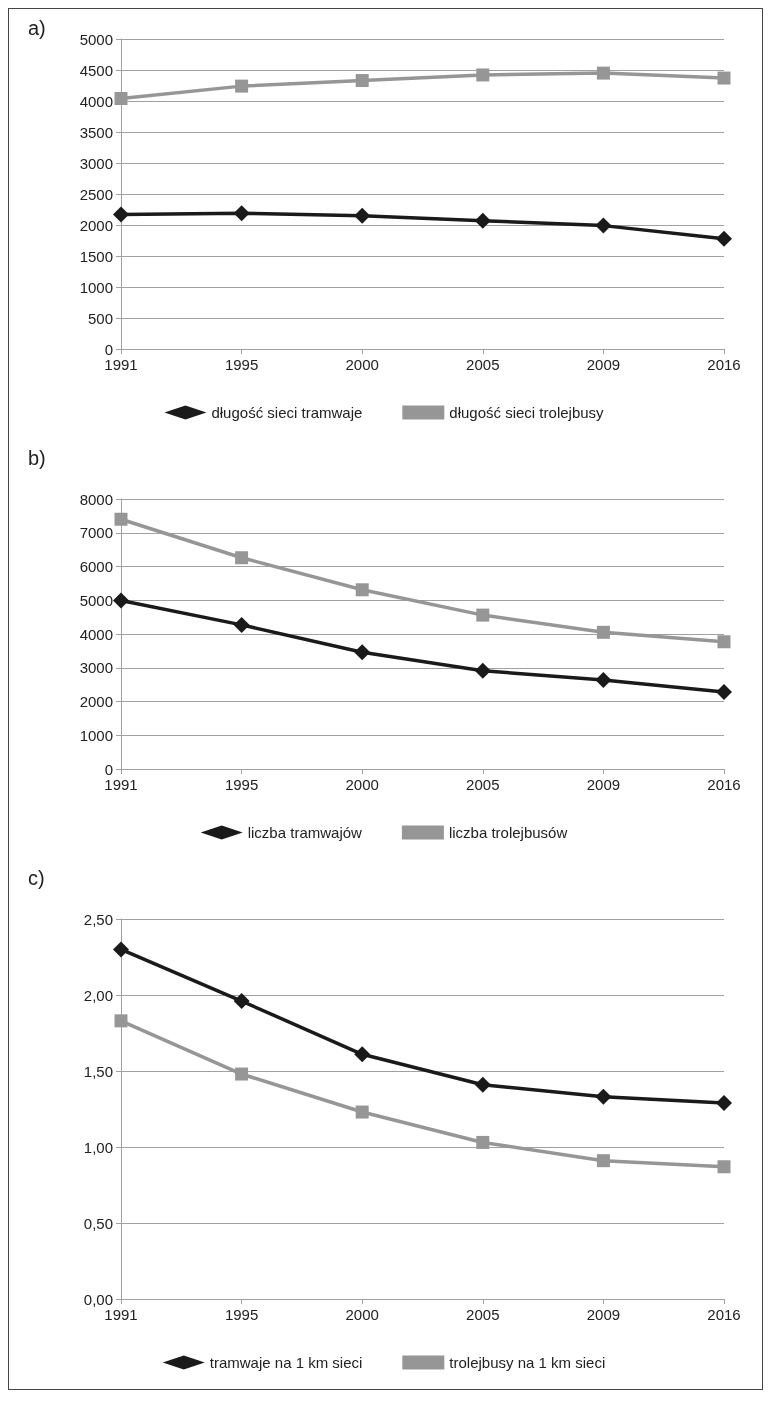 The height and width of the screenshot is (1409, 771). Describe the element at coordinates (527, 1362) in the screenshot. I see `legend-label: trolejbusy na 1 km sieci` at that location.